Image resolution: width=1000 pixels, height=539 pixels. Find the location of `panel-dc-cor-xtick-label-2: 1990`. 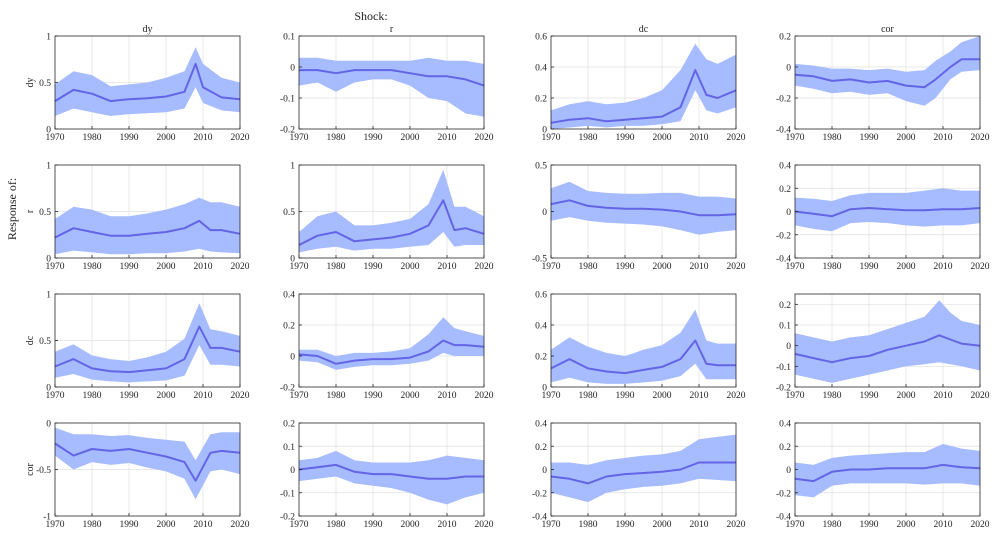

panel-dc-cor-xtick-label-2: 1990 is located at coordinates (869, 396).